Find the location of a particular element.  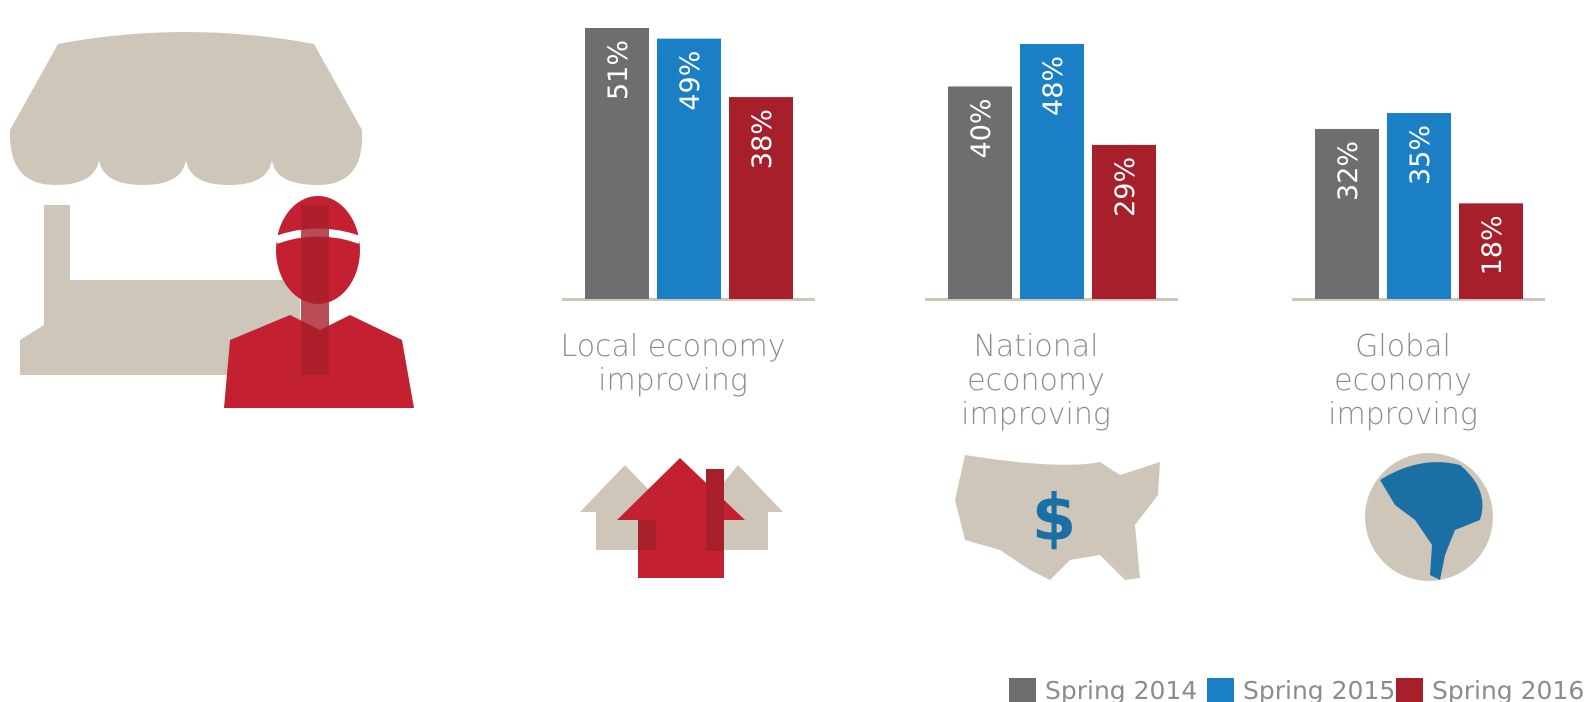

value-label: 51% is located at coordinates (618, 70).